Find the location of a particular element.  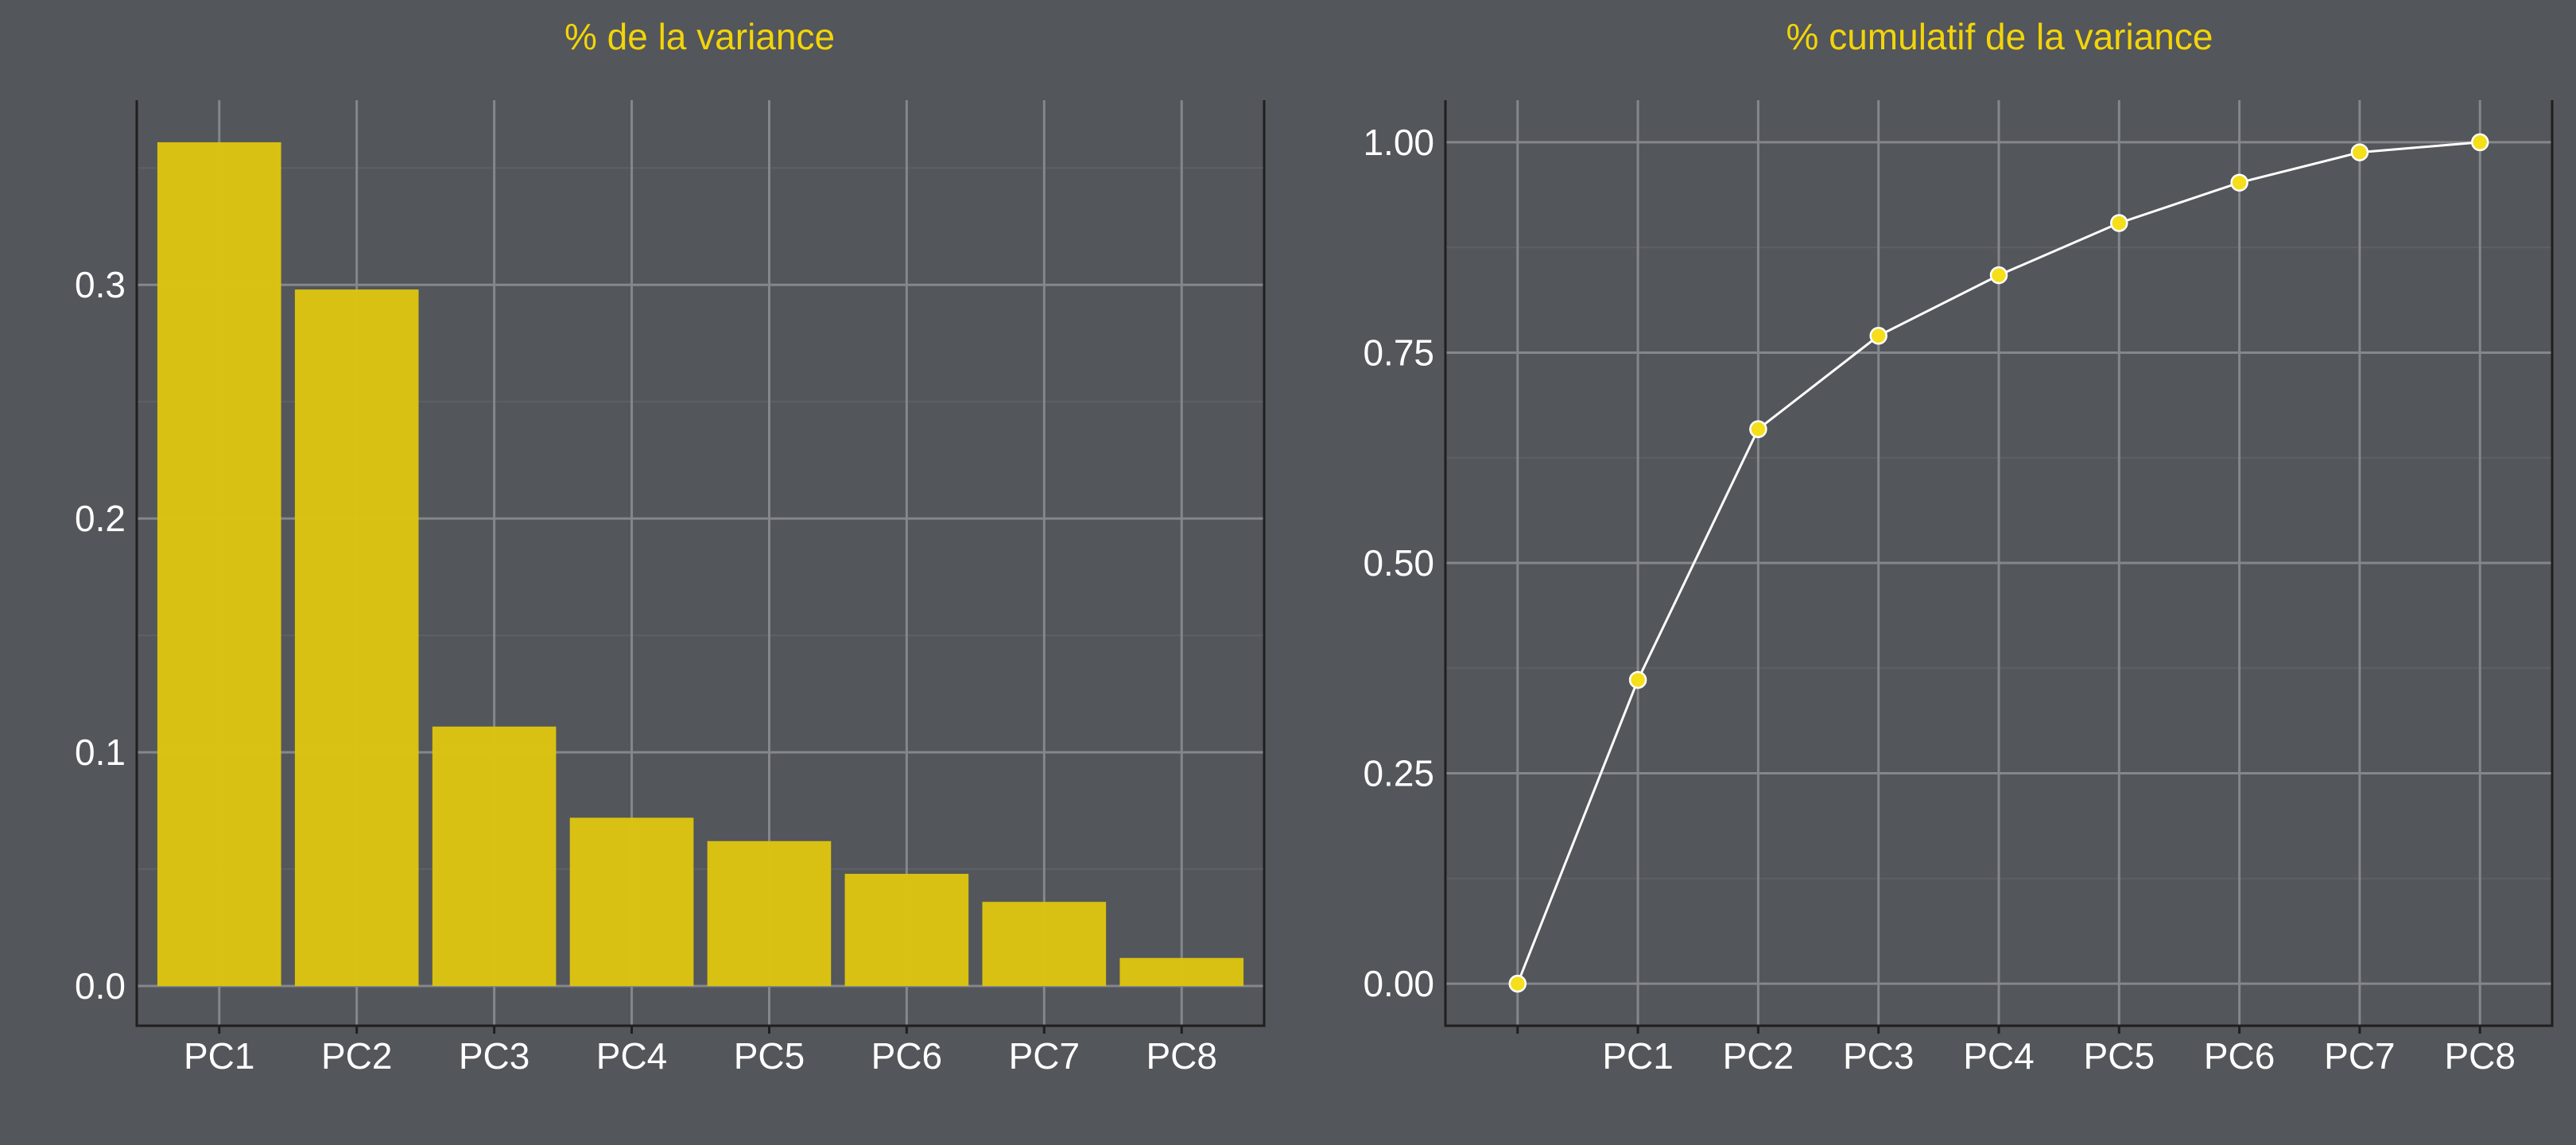

bar-x-tick-label: PC7 is located at coordinates (1044, 1056).